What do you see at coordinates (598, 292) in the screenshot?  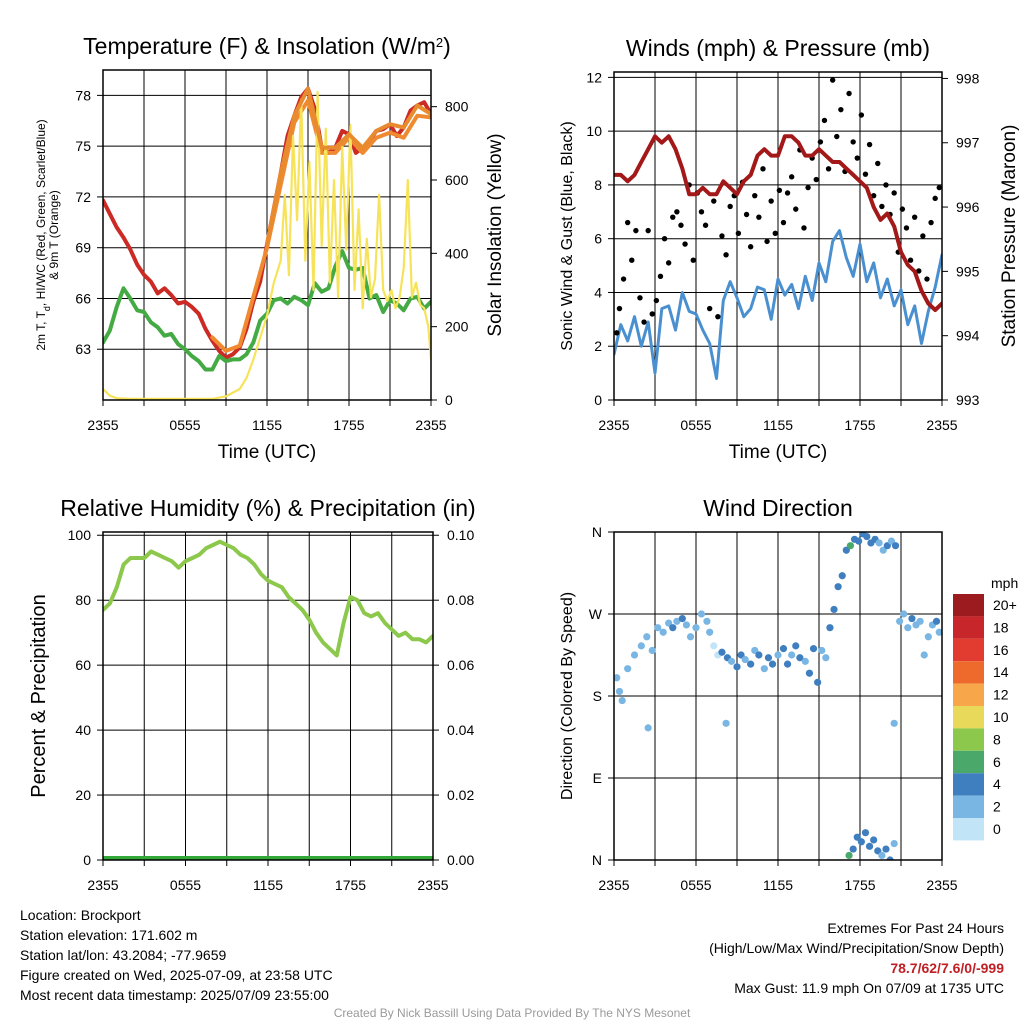 I see `y-tick-label: 4` at bounding box center [598, 292].